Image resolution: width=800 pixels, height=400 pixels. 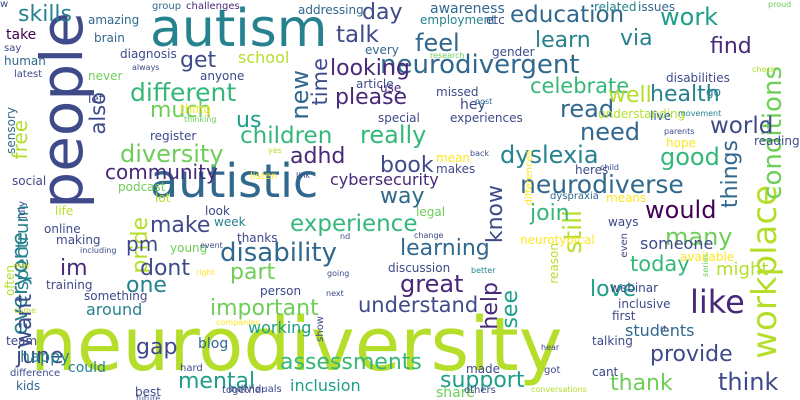 What do you see at coordinates (22, 341) in the screenshot?
I see `cloud-word: team` at bounding box center [22, 341].